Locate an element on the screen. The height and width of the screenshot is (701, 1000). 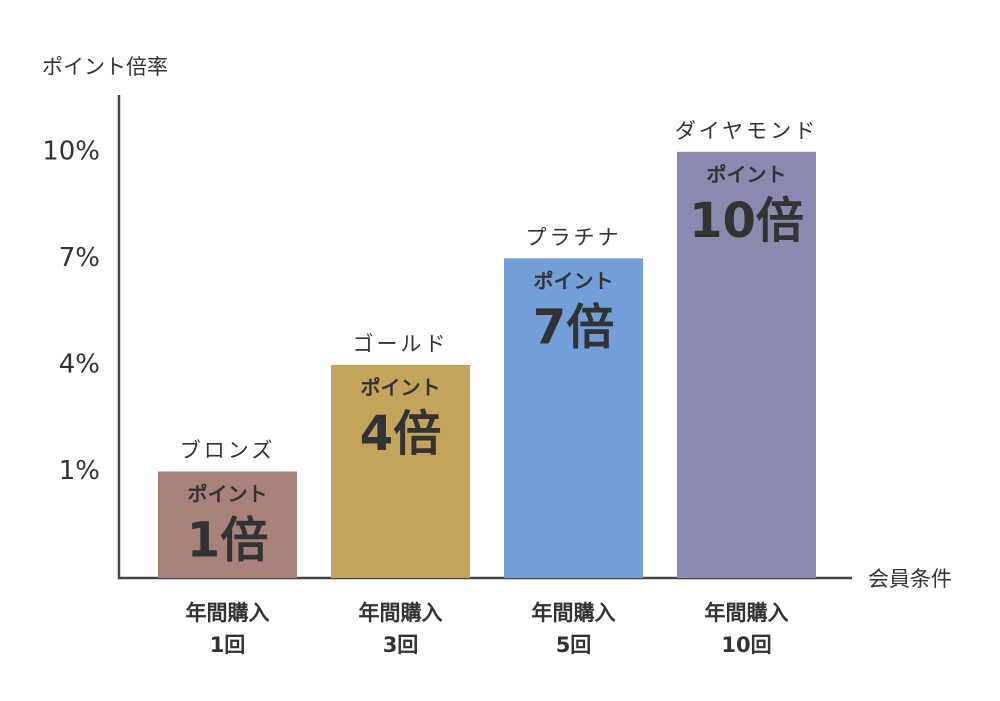
y-tick-label: 10% is located at coordinates (71, 151).